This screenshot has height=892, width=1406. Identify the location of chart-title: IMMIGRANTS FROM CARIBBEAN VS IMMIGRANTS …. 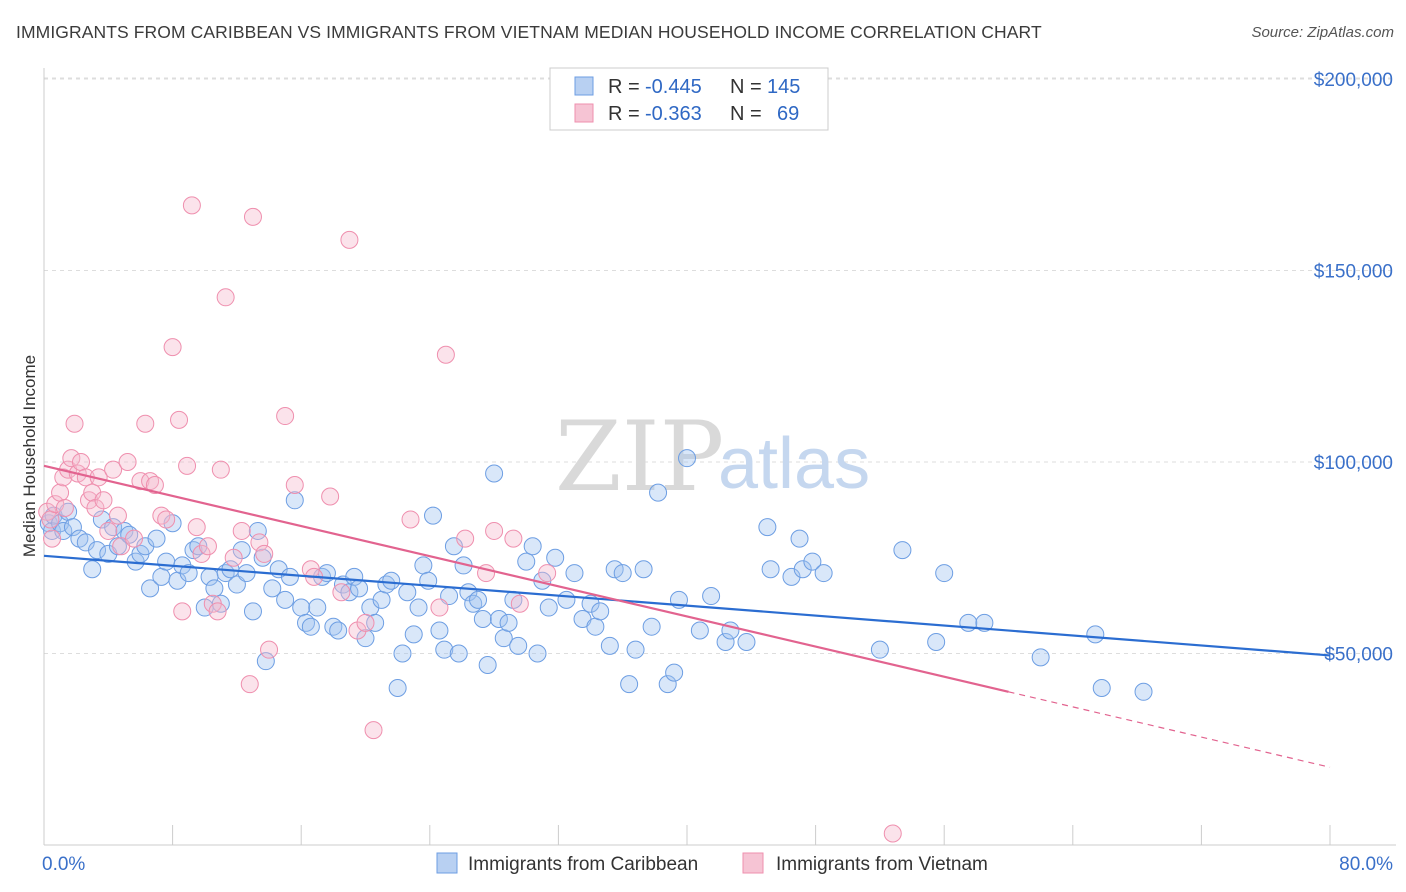
(529, 32).